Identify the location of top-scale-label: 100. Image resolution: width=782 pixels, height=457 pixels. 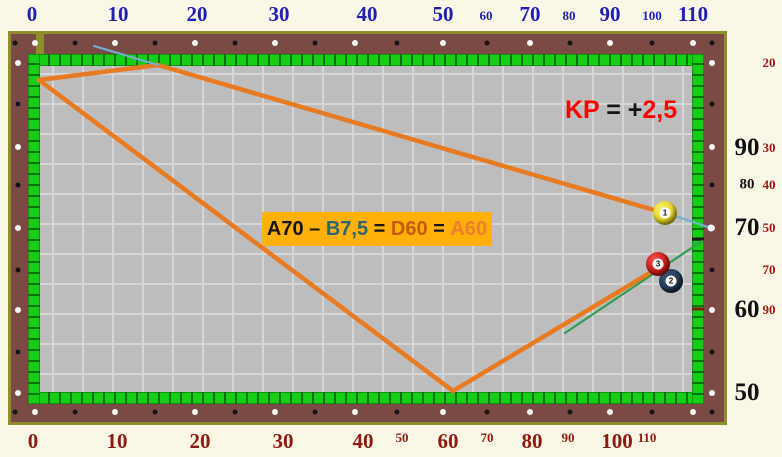
(652, 15).